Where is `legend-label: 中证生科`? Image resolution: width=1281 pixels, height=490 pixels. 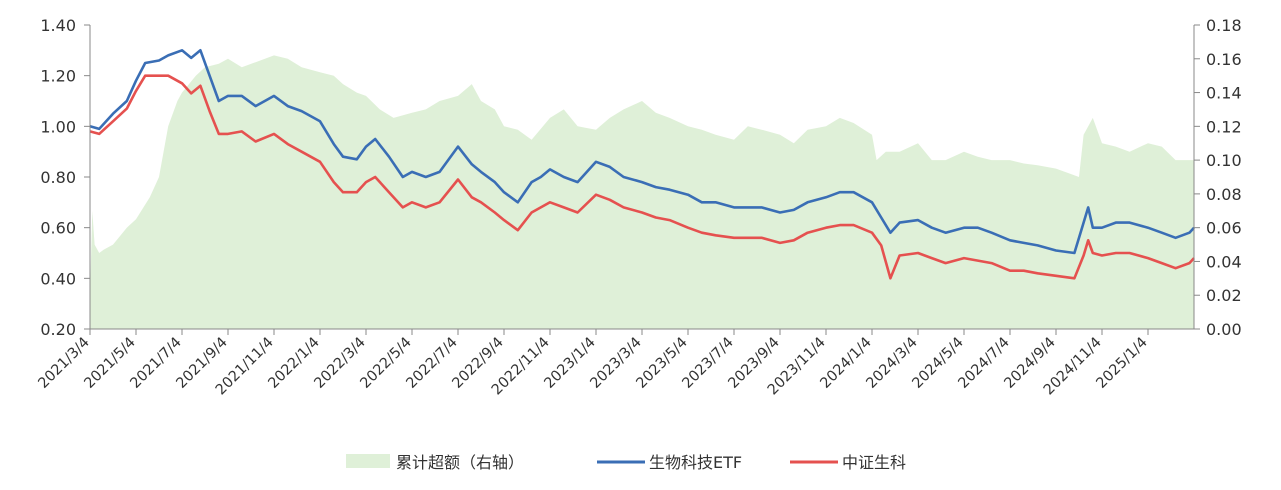 legend-label: 中证生科 is located at coordinates (874, 462).